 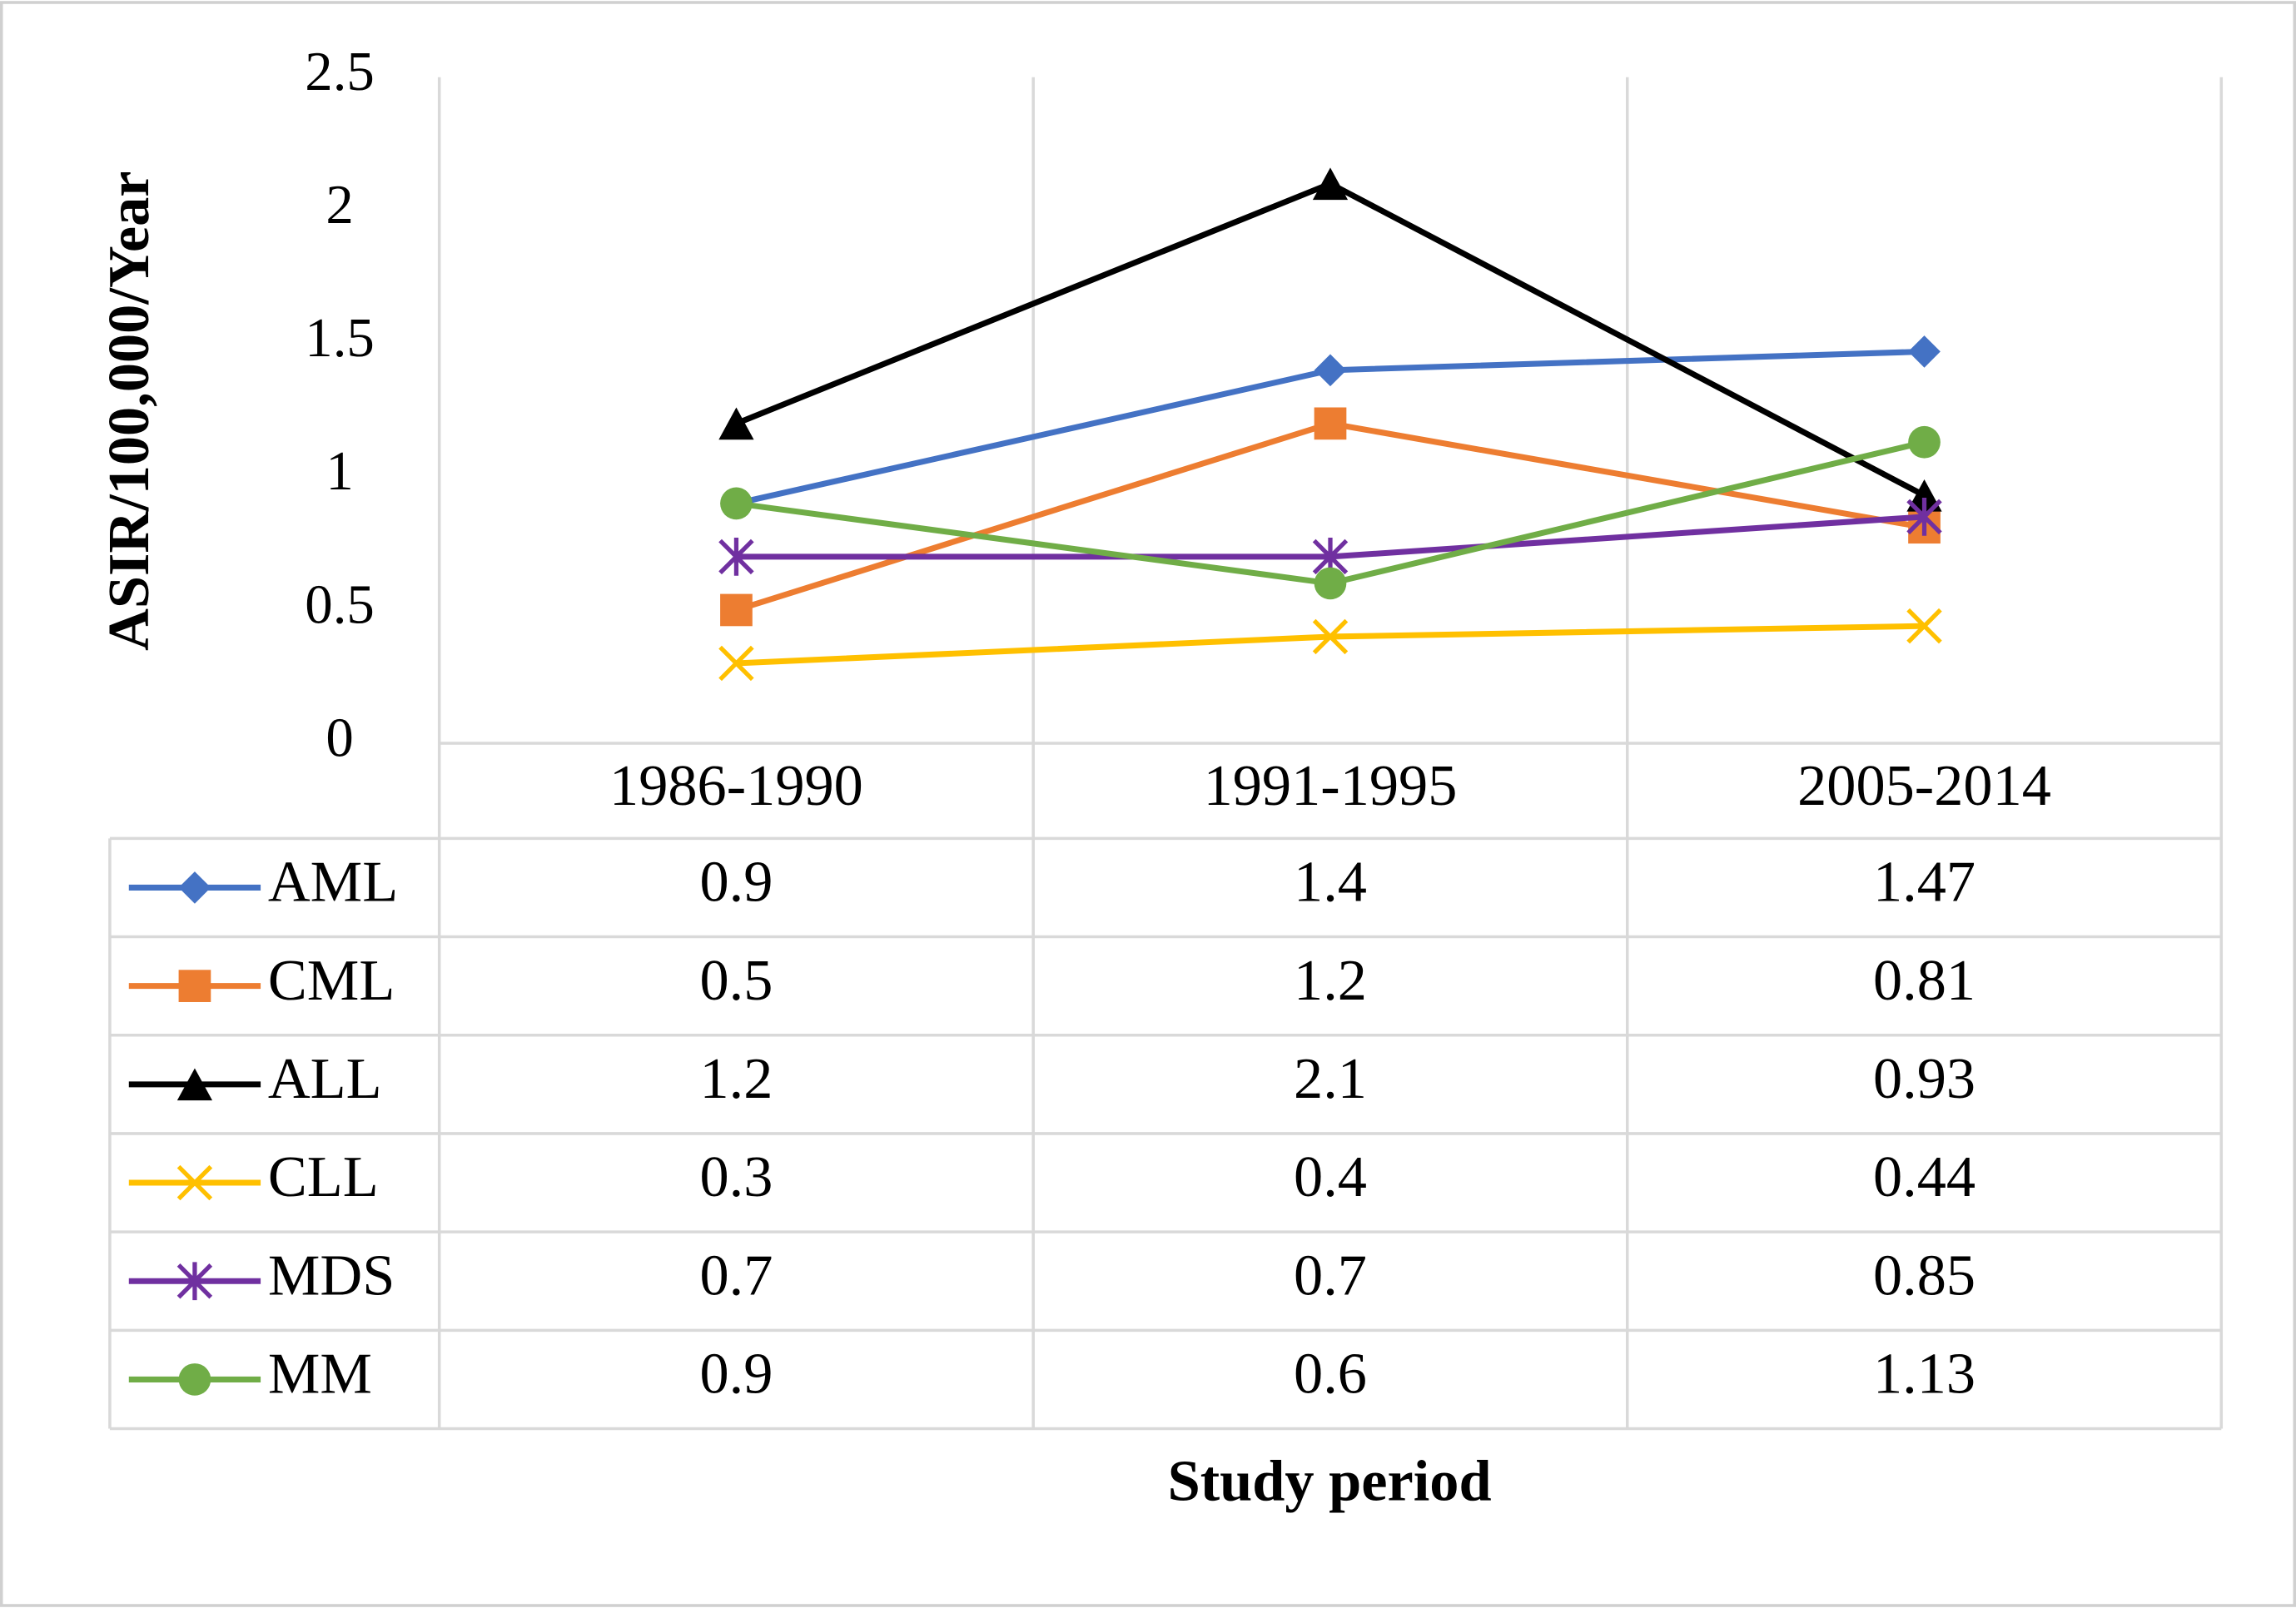 What do you see at coordinates (325, 1079) in the screenshot?
I see `legend-label: ALL` at bounding box center [325, 1079].